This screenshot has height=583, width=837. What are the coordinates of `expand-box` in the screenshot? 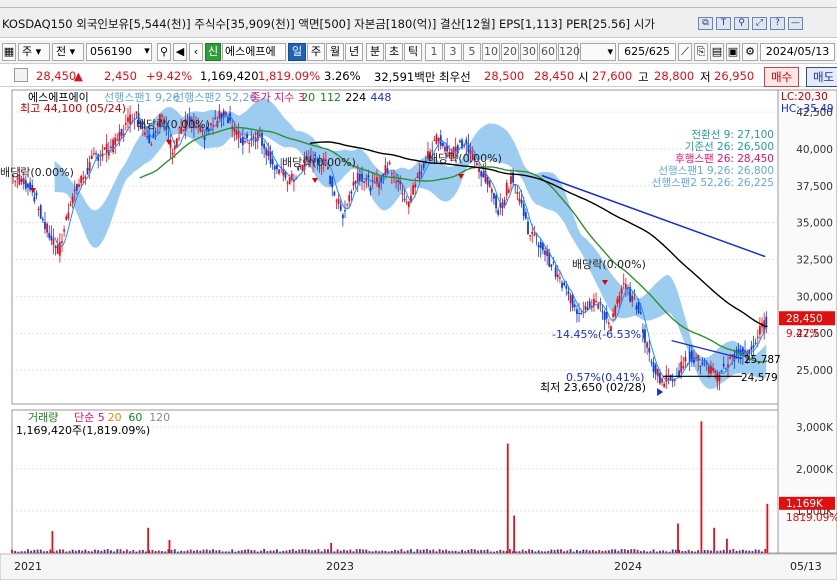 It's located at (21, 75).